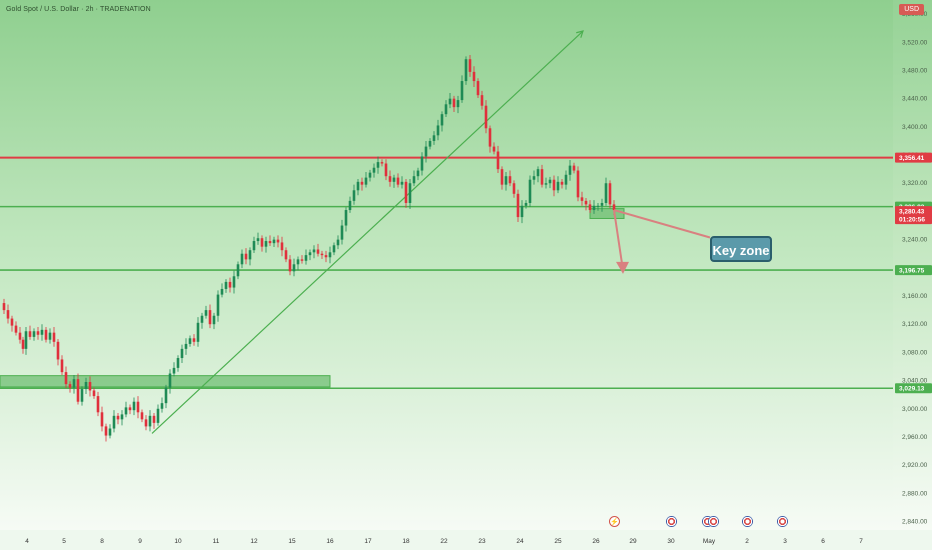 The width and height of the screenshot is (932, 550). What do you see at coordinates (622, 267) in the screenshot?
I see `projection-arrowhead` at bounding box center [622, 267].